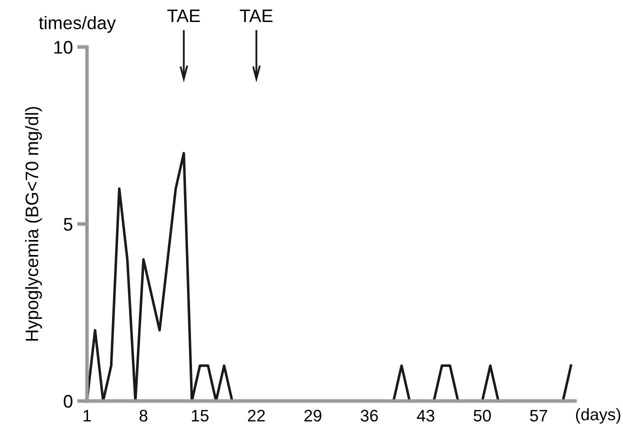  Describe the element at coordinates (77, 24) in the screenshot. I see `text: times/day` at that location.